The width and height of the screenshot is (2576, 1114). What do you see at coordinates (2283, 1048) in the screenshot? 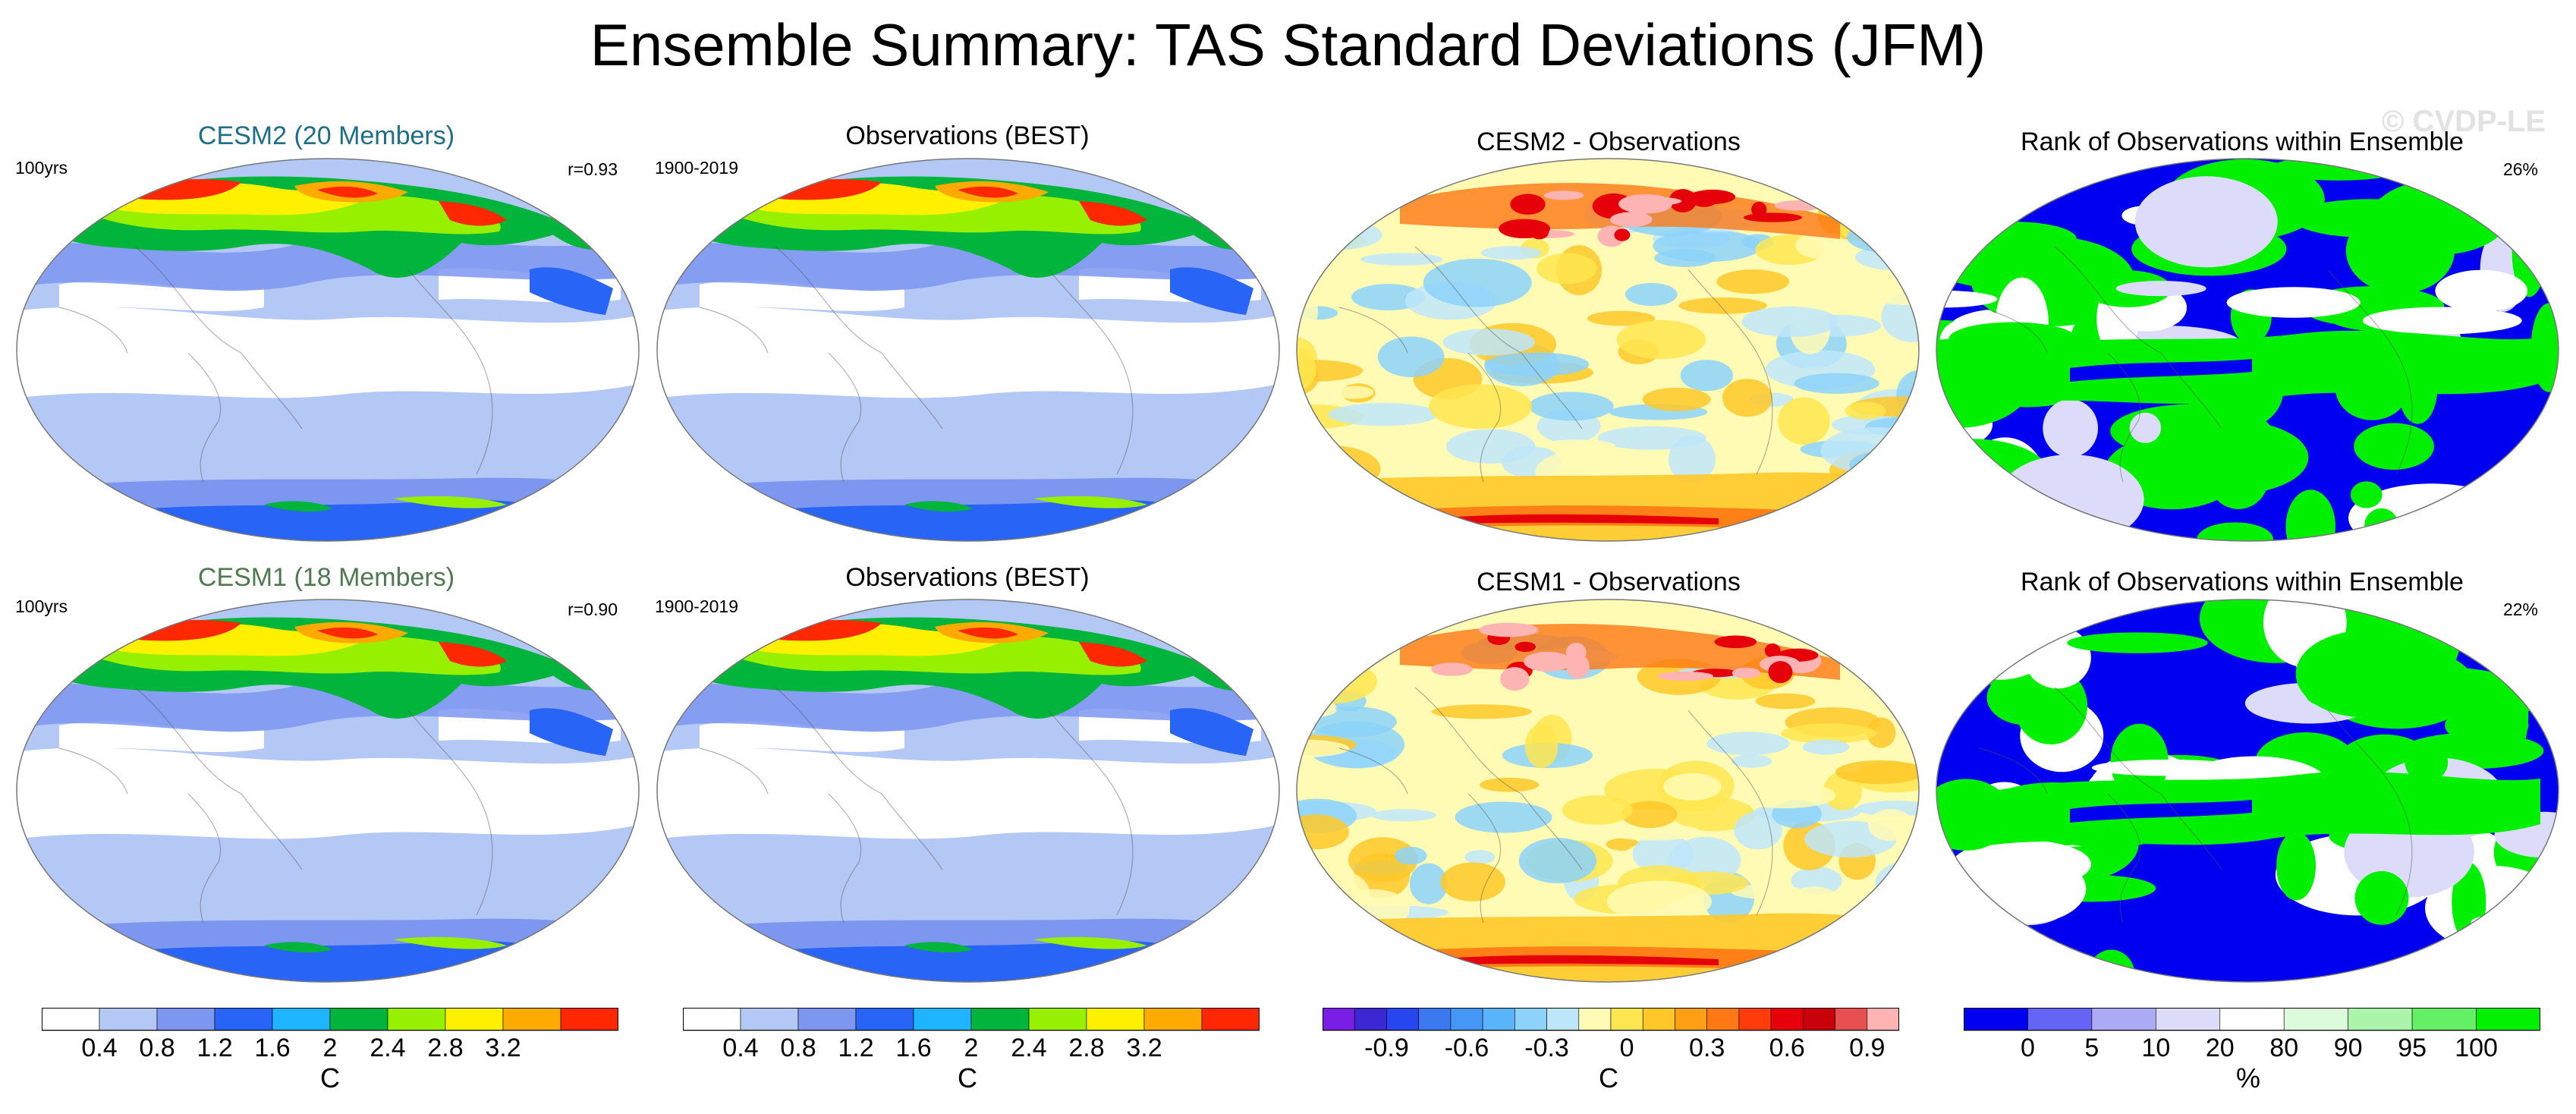
I see `colorbar-tick-label: 80` at bounding box center [2283, 1048].